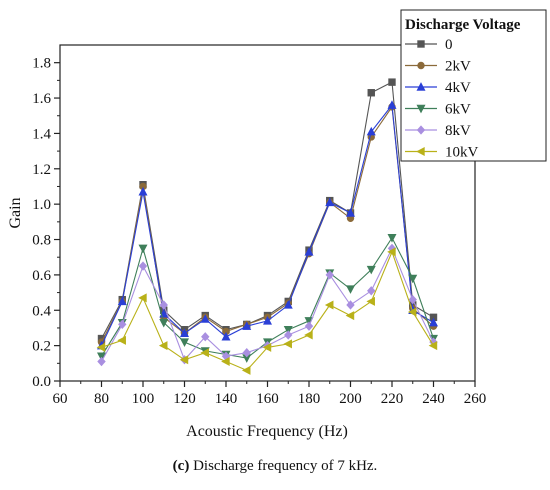 The height and width of the screenshot is (490, 550). I want to click on y-tick-label: 1.0, so click(41, 205).